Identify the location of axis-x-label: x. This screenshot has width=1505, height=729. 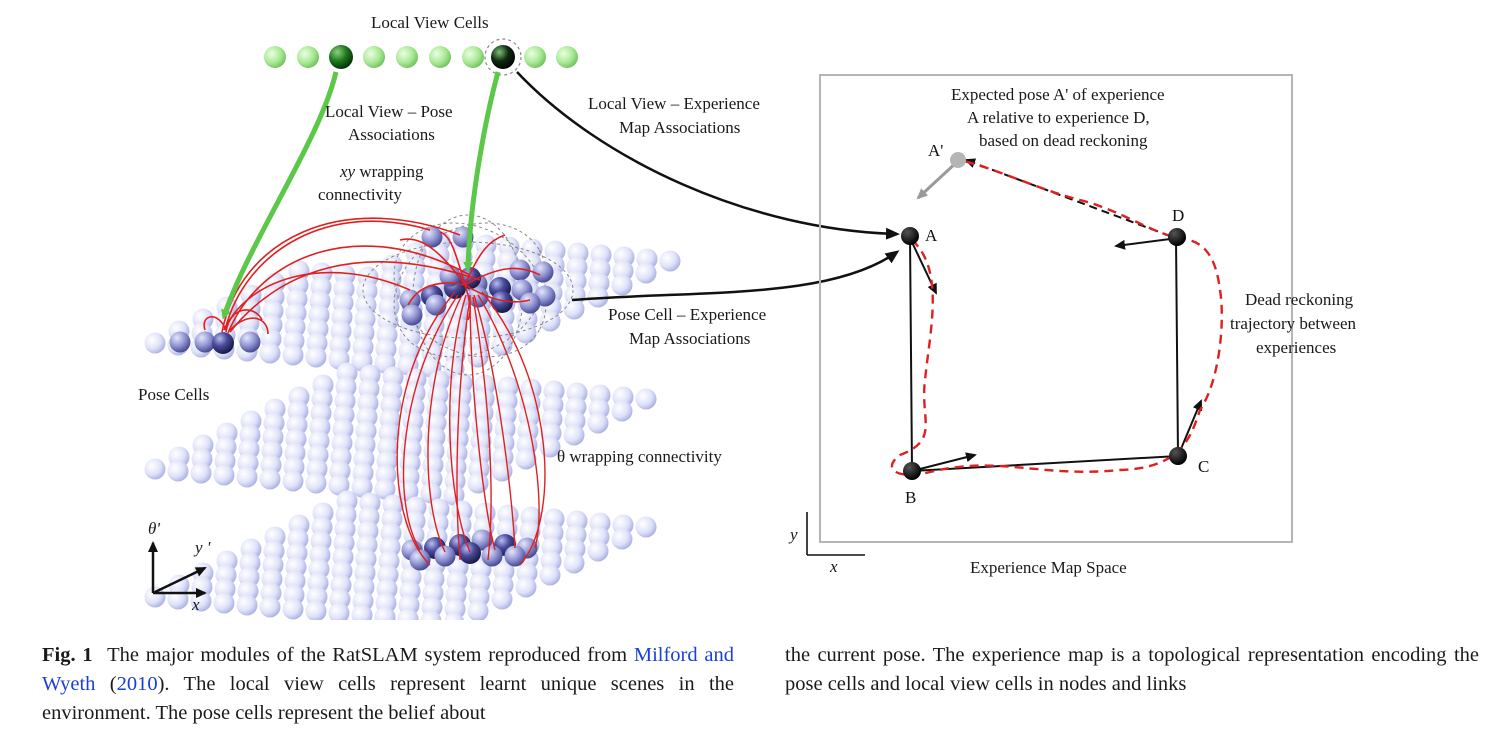
(195, 604).